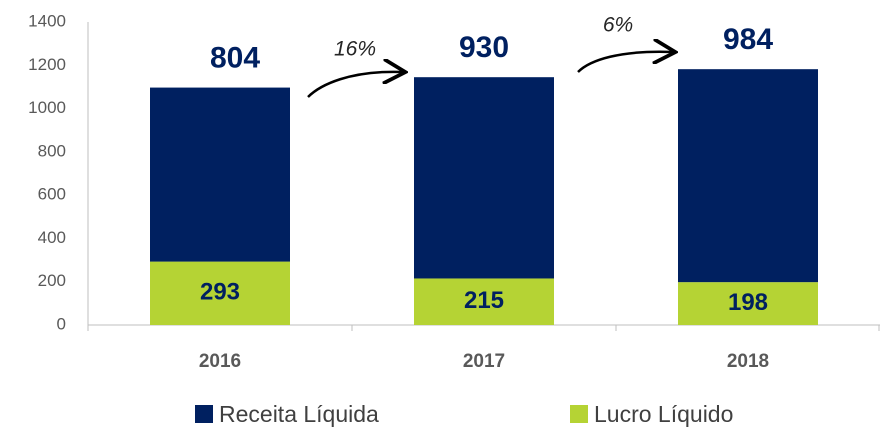  What do you see at coordinates (299, 414) in the screenshot?
I see `legend-label: Receita Líquida` at bounding box center [299, 414].